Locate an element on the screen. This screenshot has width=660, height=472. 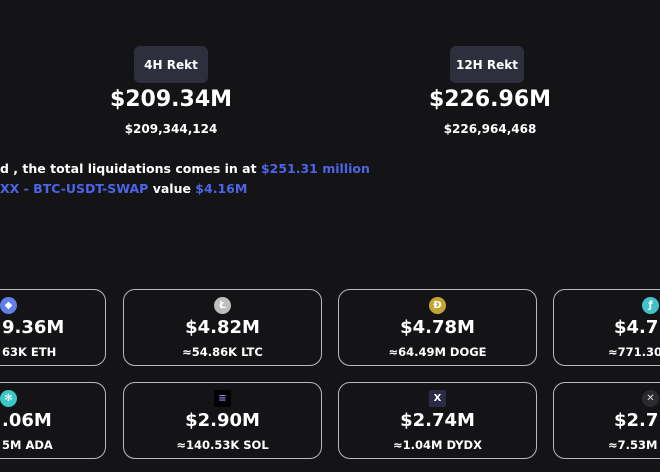
cardano-icon: ✻ is located at coordinates (8, 398).